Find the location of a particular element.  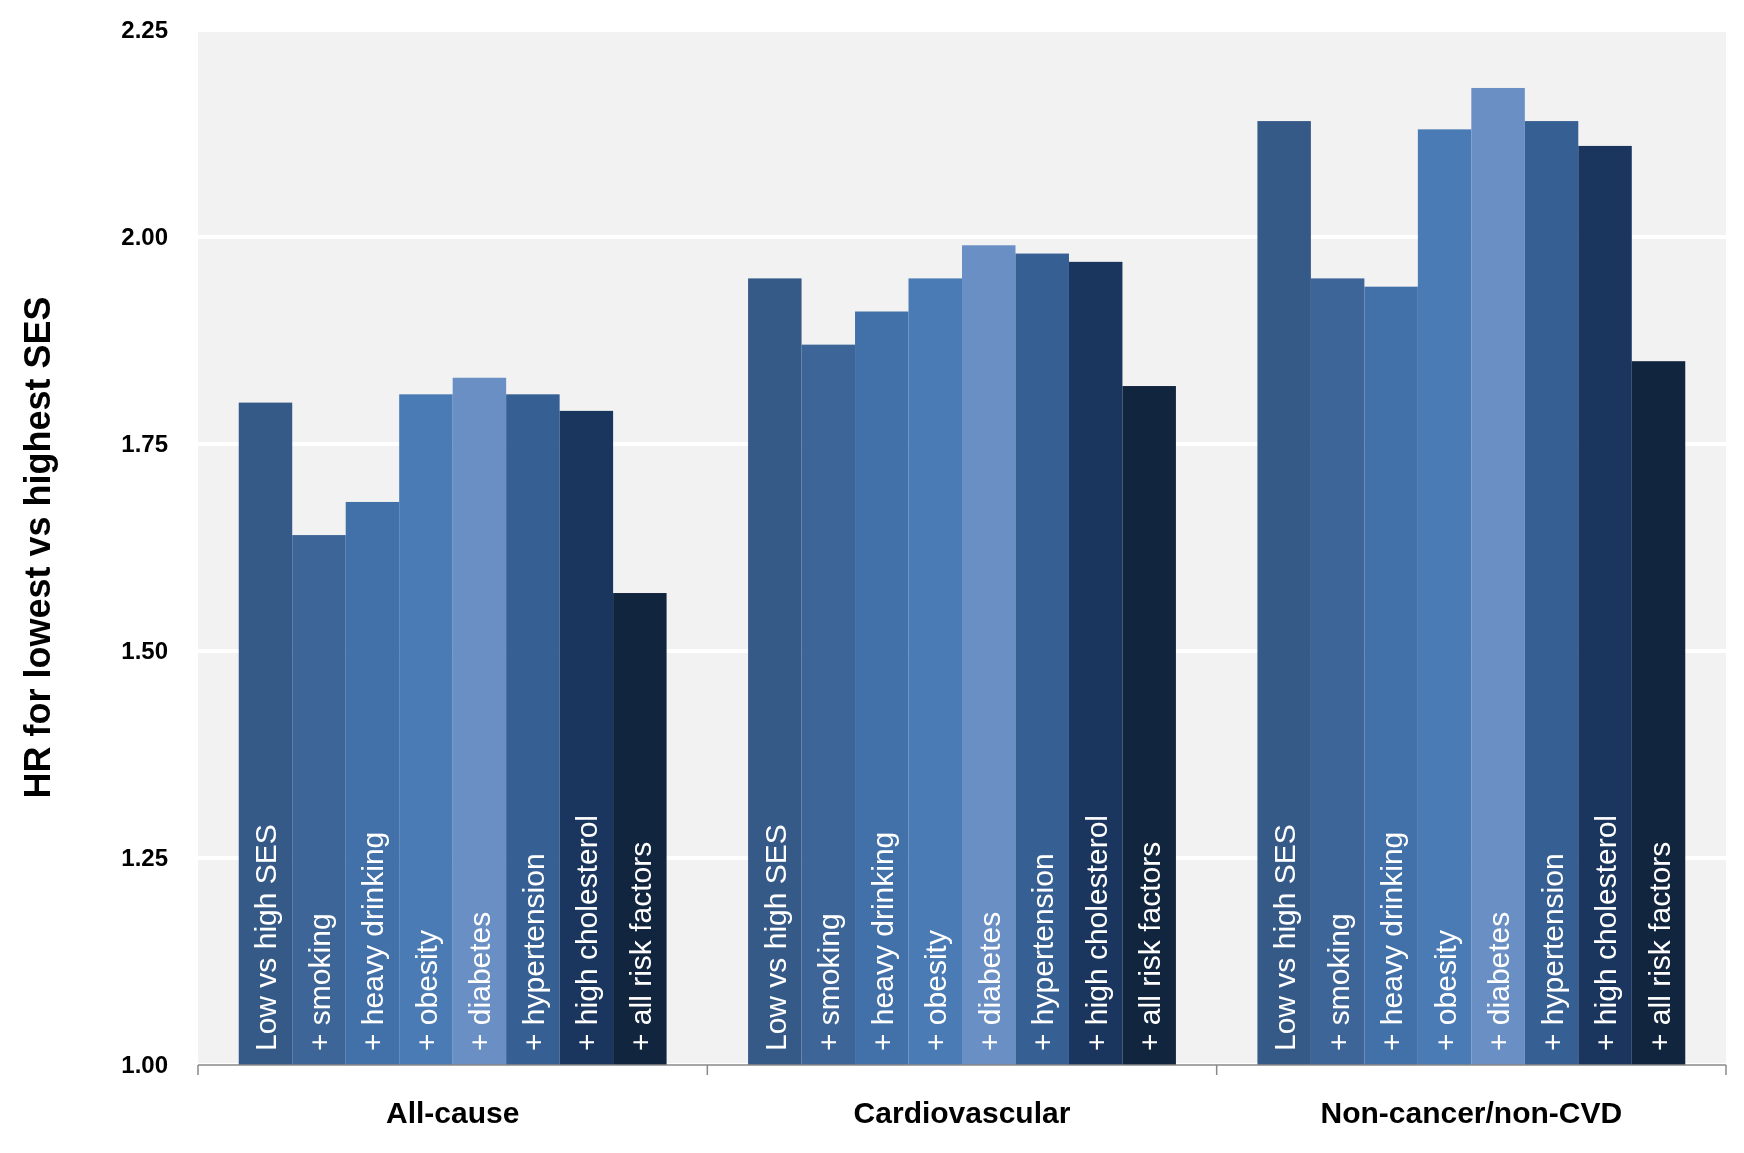

x-tick-label: Non-cancer/non-CVD is located at coordinates (1471, 1112).